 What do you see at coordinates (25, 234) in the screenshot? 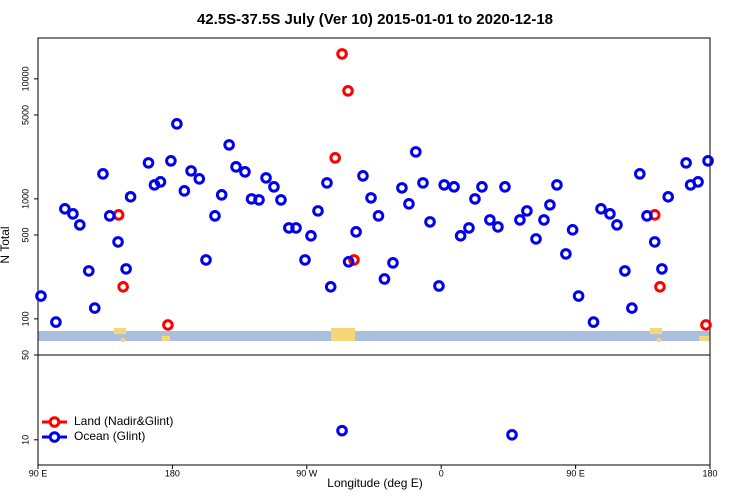
I see `y-tick-label: 500` at bounding box center [25, 234].